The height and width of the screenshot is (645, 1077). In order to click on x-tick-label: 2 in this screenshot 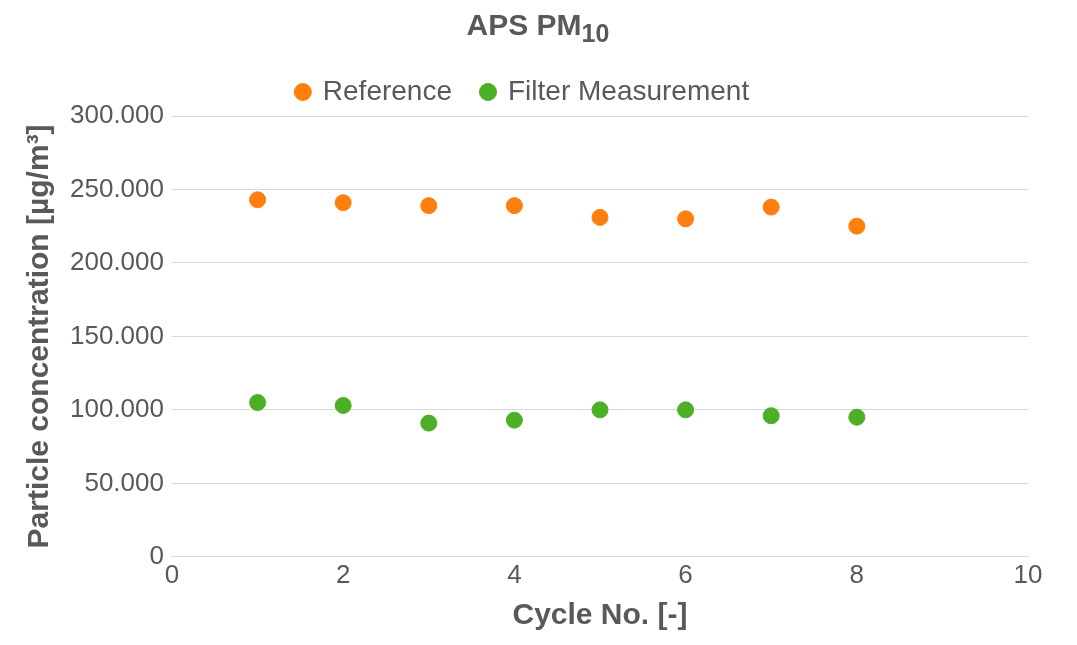, I will do `click(343, 573)`.